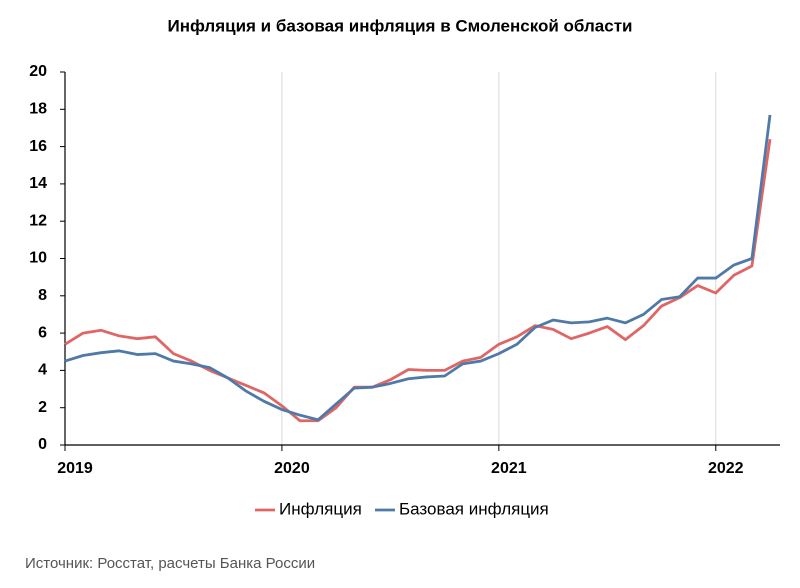  What do you see at coordinates (75, 468) in the screenshot?
I see `x-tick-label: 2019` at bounding box center [75, 468].